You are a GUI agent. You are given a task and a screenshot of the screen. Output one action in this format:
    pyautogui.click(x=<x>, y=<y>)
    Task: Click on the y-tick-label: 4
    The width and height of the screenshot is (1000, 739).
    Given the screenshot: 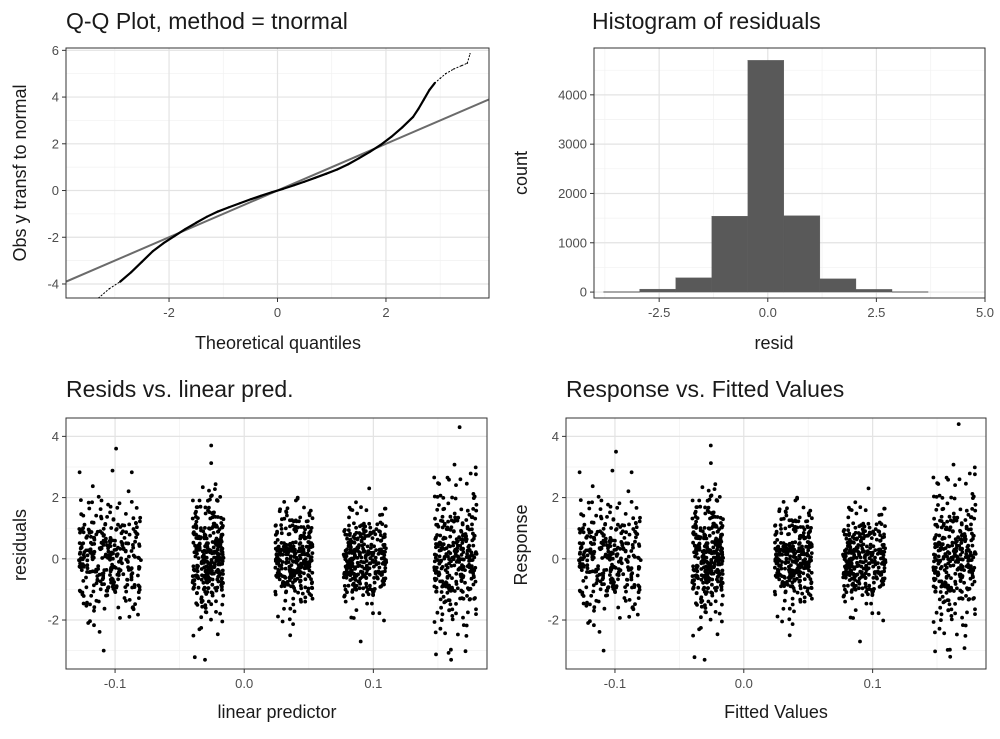 What is the action you would take?
    pyautogui.click(x=55, y=436)
    